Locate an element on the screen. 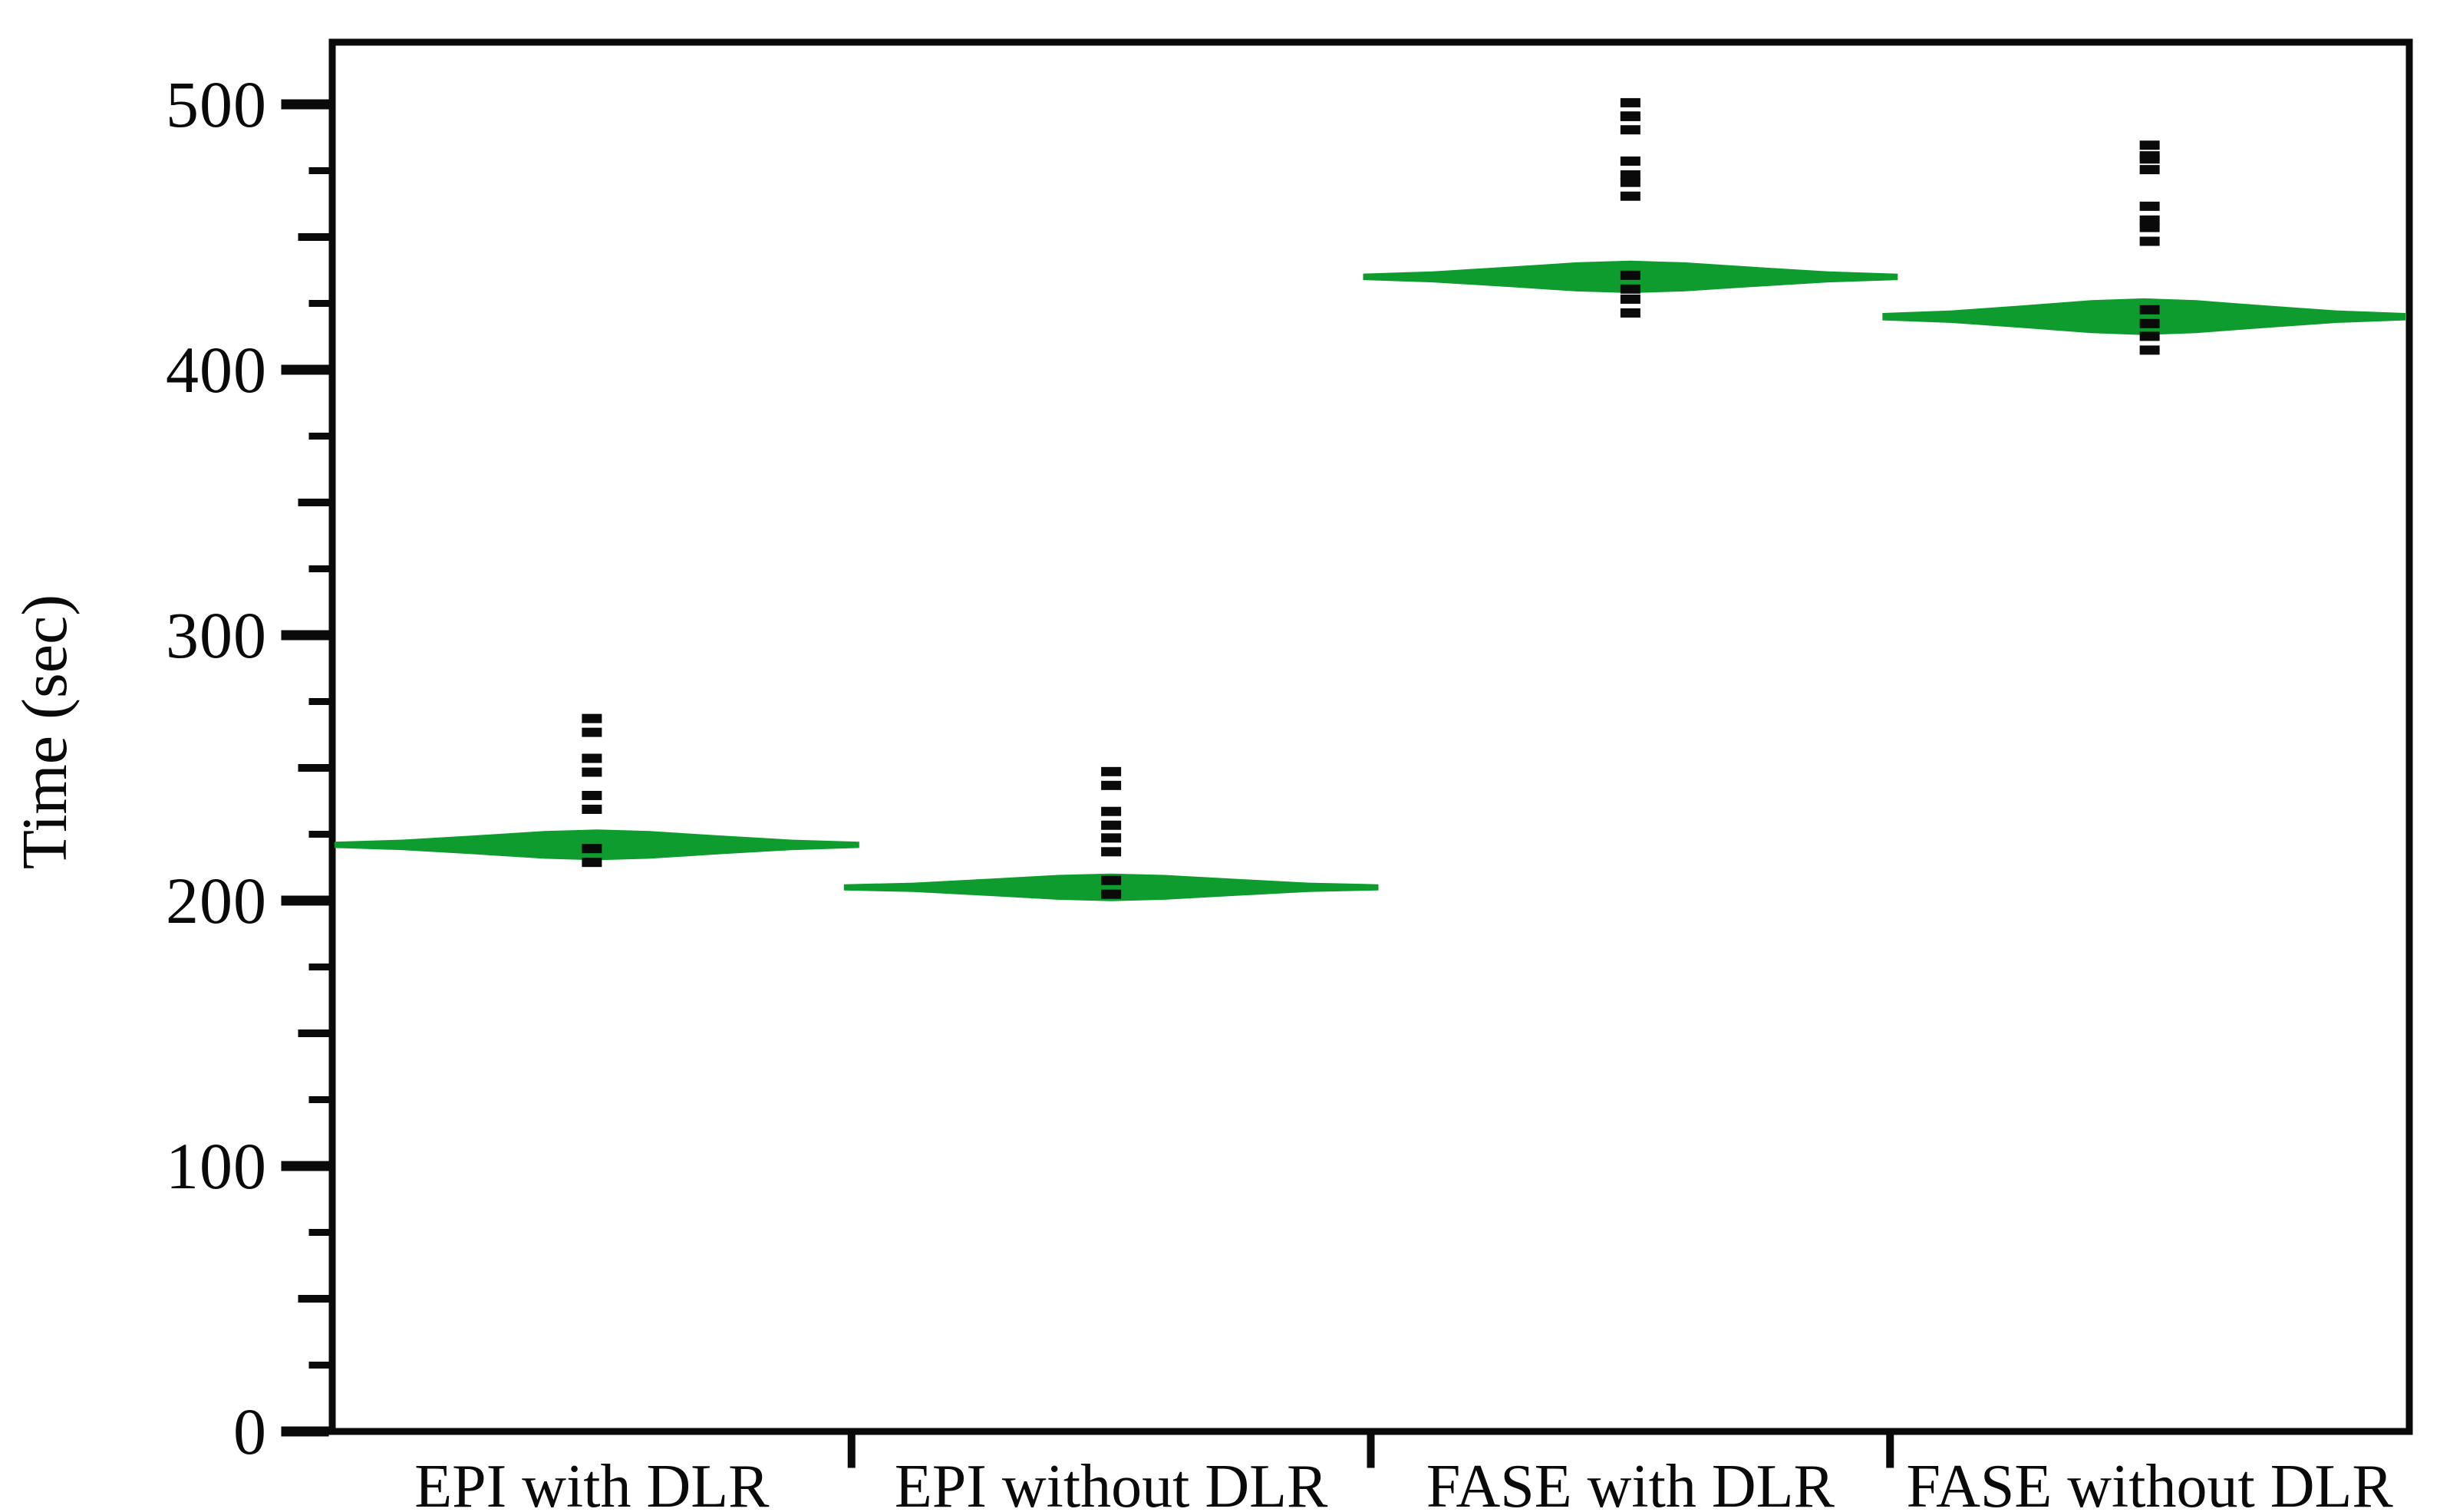  y-tick-label: 100 is located at coordinates (216, 1166).